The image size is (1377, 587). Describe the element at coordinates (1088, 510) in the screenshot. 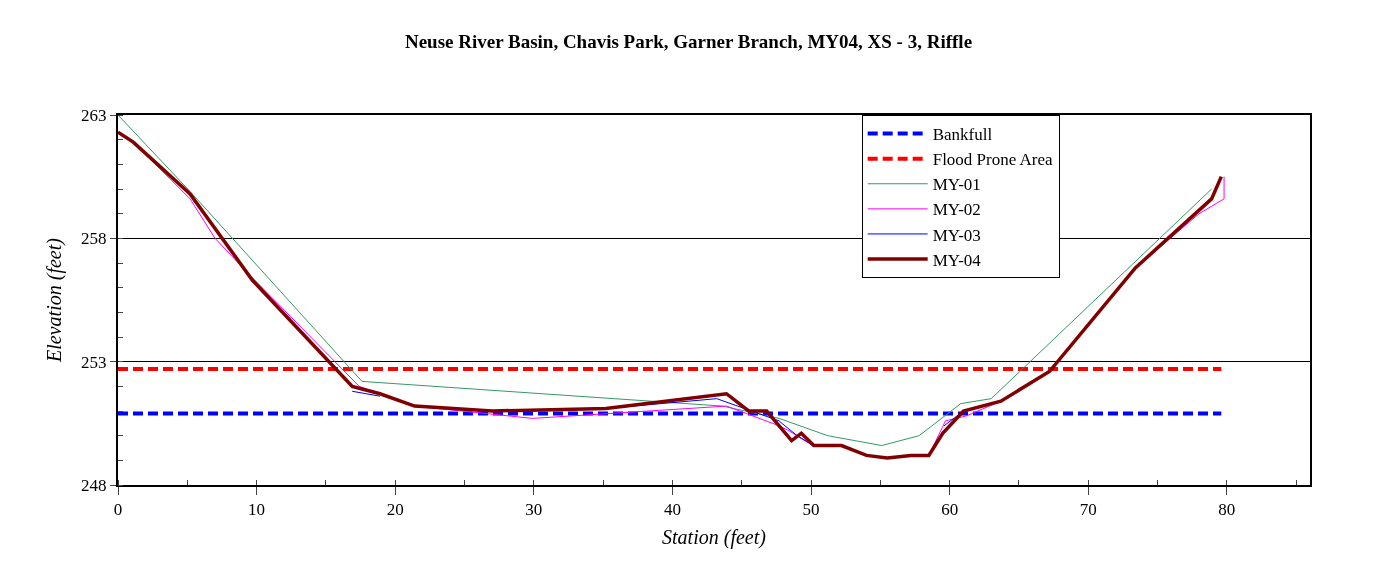

I see `x-tick-label: 70` at that location.